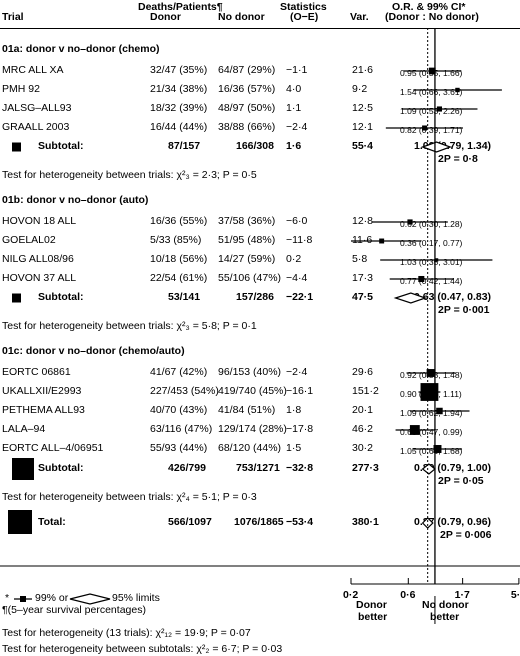 The height and width of the screenshot is (656, 520). I want to click on trial-var: 21·6, so click(363, 70).